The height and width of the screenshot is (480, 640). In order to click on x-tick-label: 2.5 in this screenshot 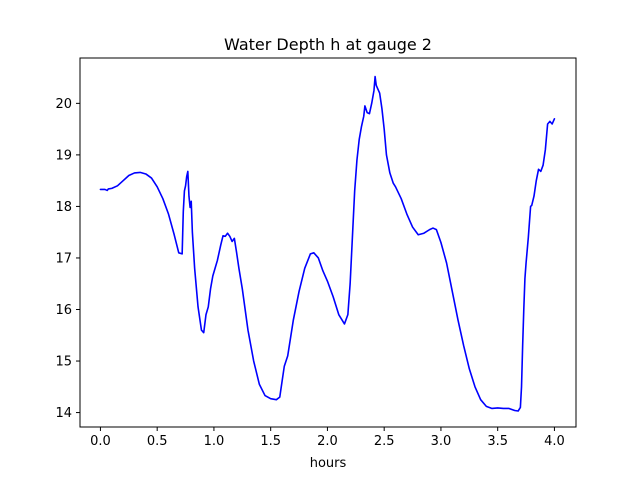, I will do `click(384, 441)`.